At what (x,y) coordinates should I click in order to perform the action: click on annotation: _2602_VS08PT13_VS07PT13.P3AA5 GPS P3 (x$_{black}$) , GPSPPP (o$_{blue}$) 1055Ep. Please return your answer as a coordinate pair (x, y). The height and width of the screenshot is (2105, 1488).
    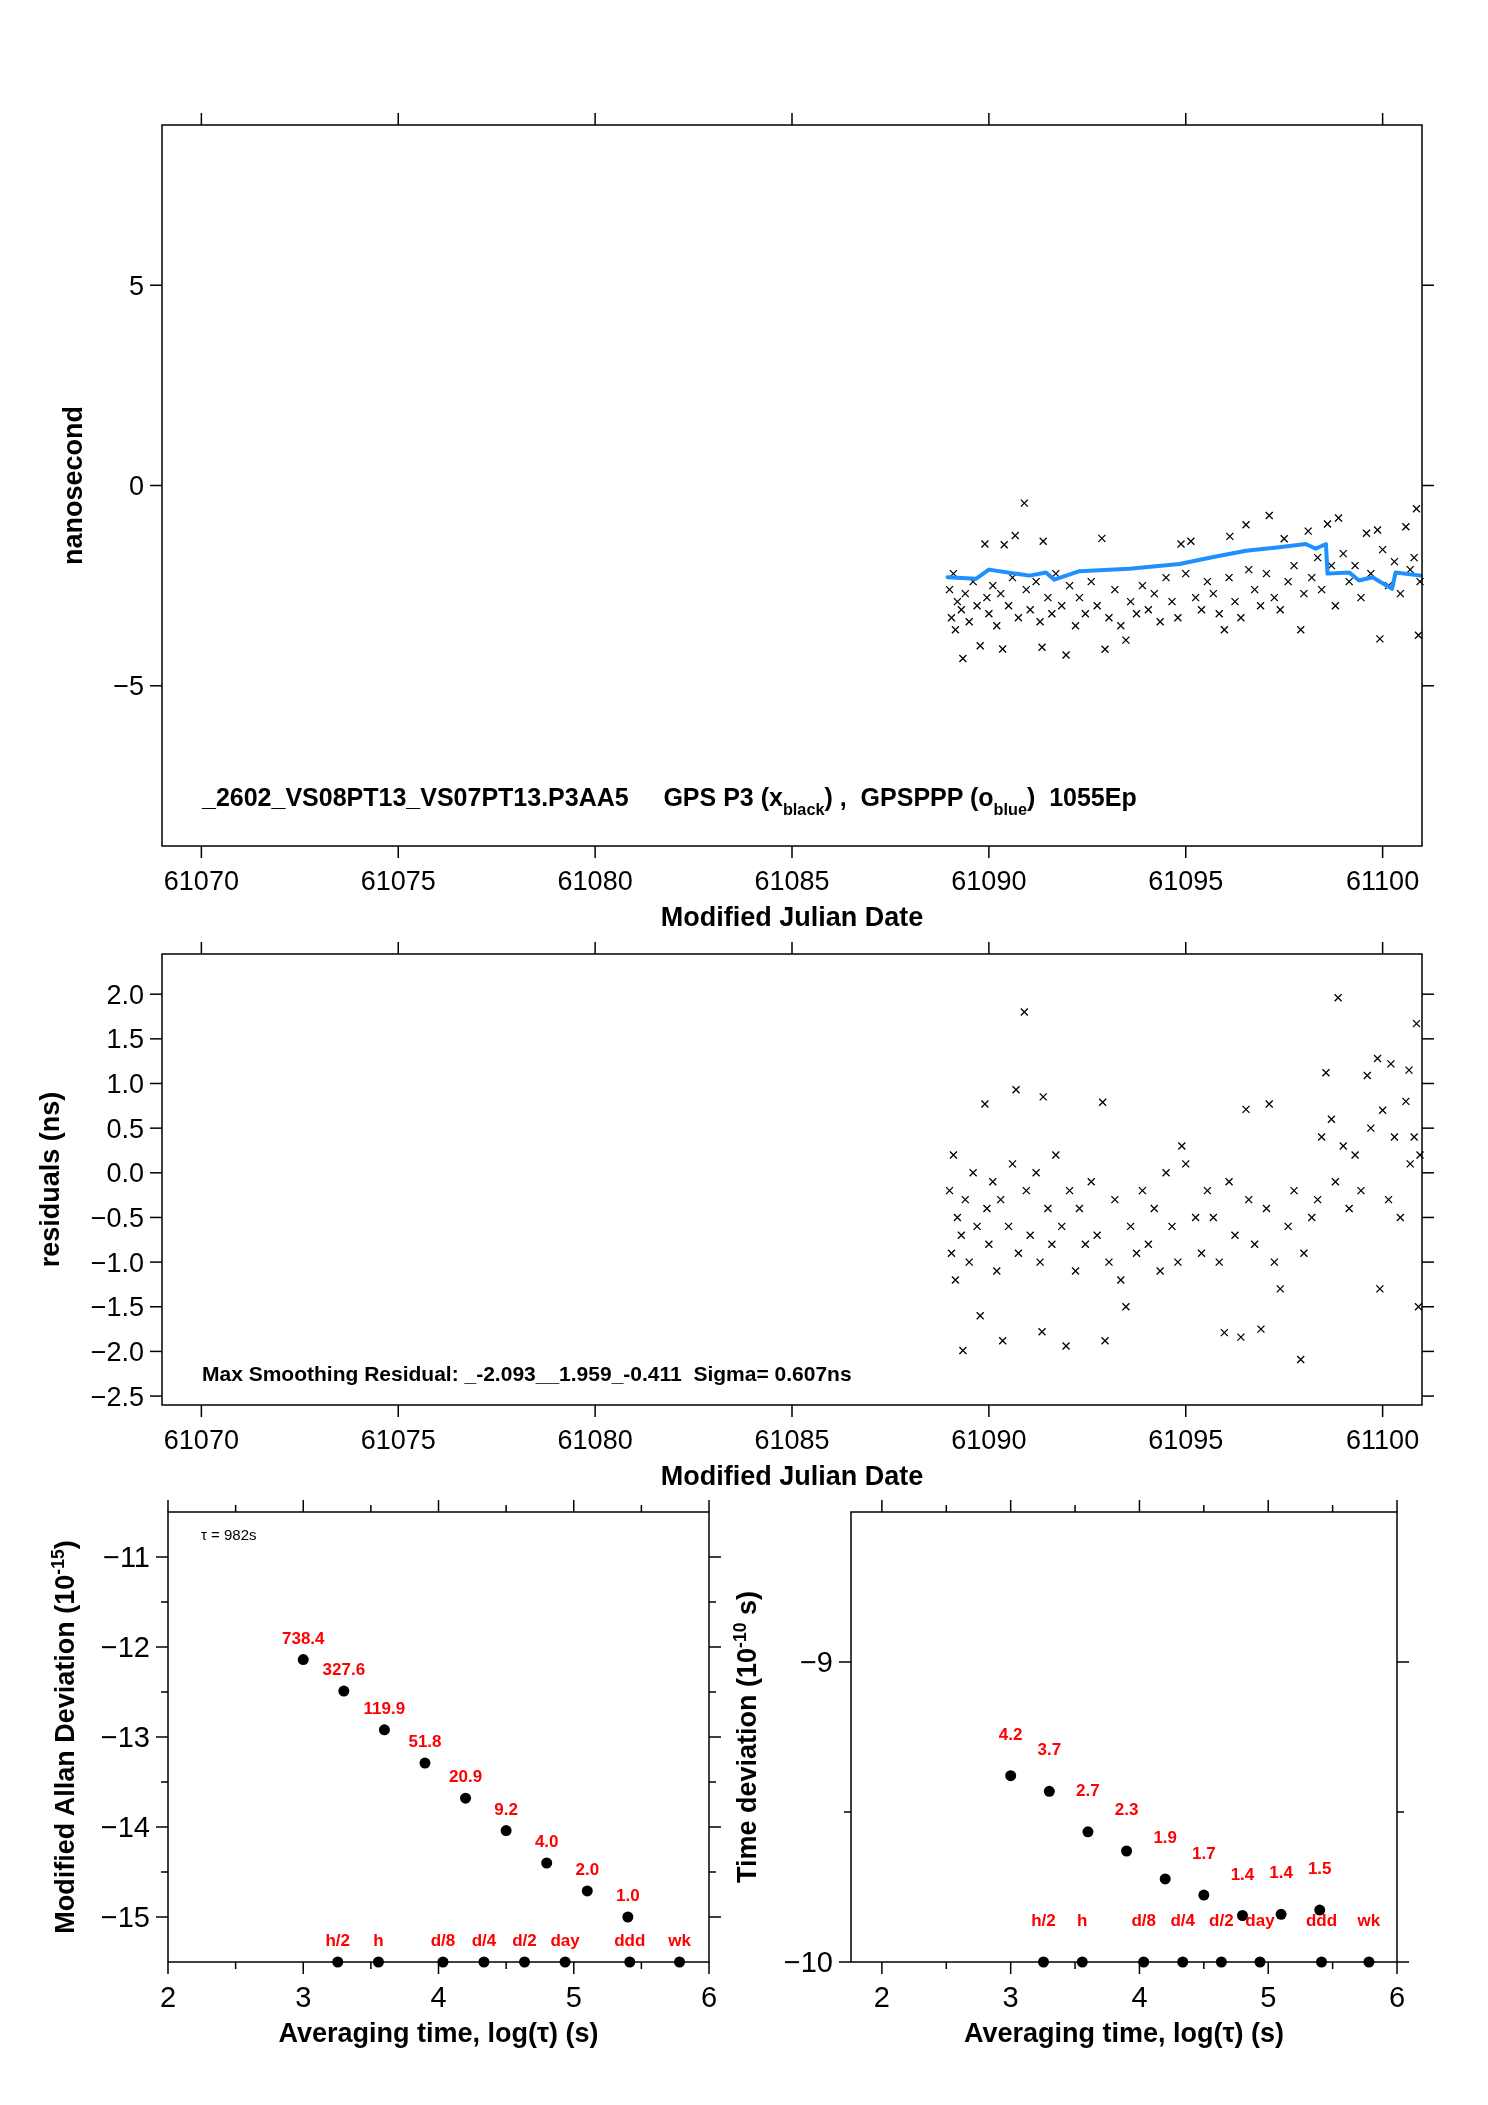
    Looking at the image, I should click on (669, 800).